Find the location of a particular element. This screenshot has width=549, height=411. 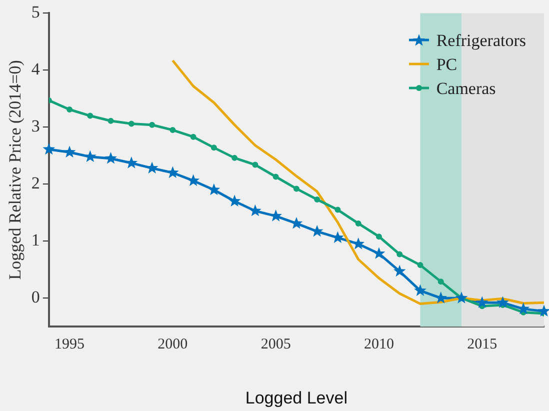

x-tick-label: 2000 is located at coordinates (173, 344).